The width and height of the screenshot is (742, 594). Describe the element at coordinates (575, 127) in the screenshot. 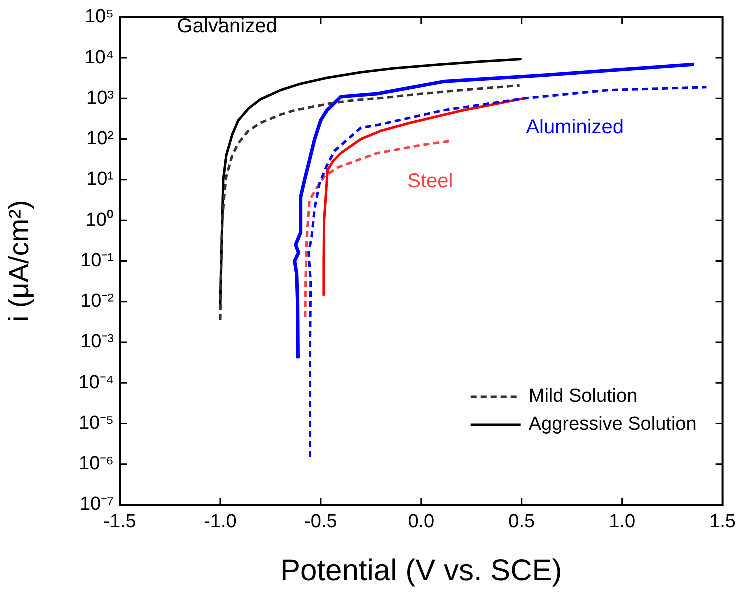

I see `annotation: Aluminized` at that location.